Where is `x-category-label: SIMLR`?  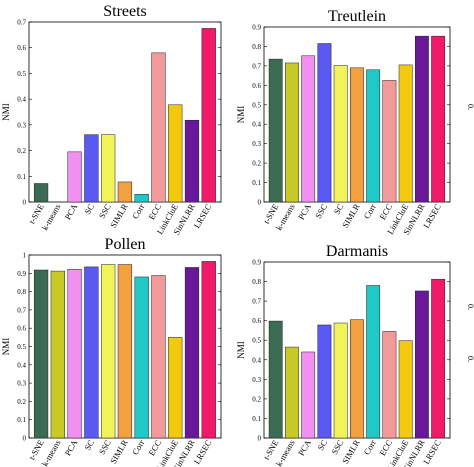 x-category-label: SIMLR is located at coordinates (119, 216).